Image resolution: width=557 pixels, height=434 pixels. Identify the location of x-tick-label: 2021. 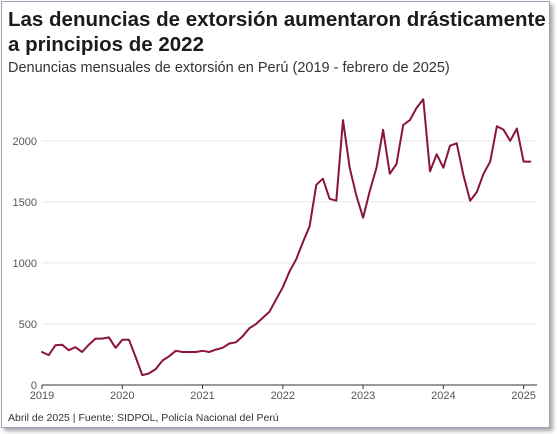
(202, 396).